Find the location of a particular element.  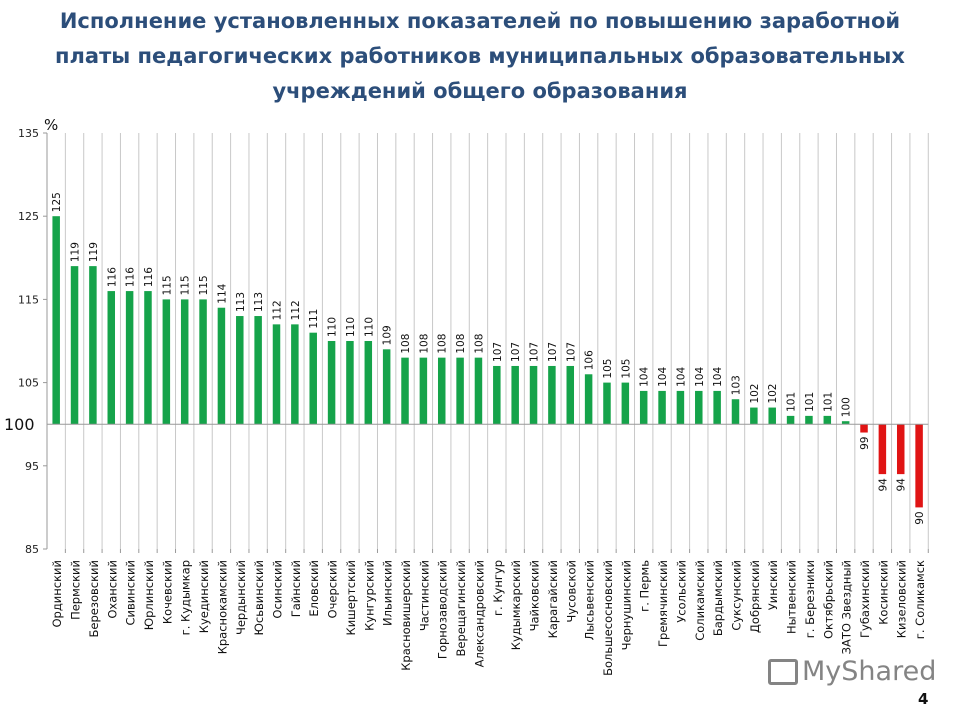

category-label: г. Кудымкар is located at coordinates (186, 597).